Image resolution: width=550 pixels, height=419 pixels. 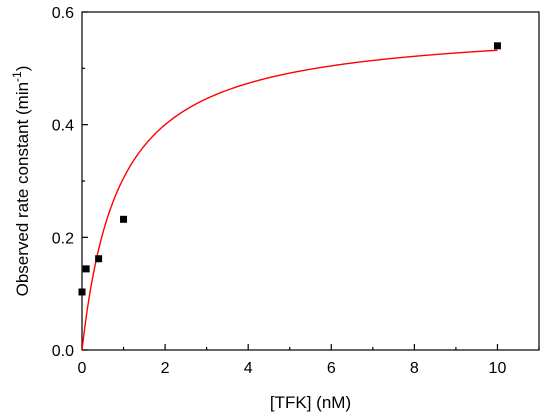 What do you see at coordinates (17, 76) in the screenshot?
I see `y-axis-title-superscript: -1` at bounding box center [17, 76].